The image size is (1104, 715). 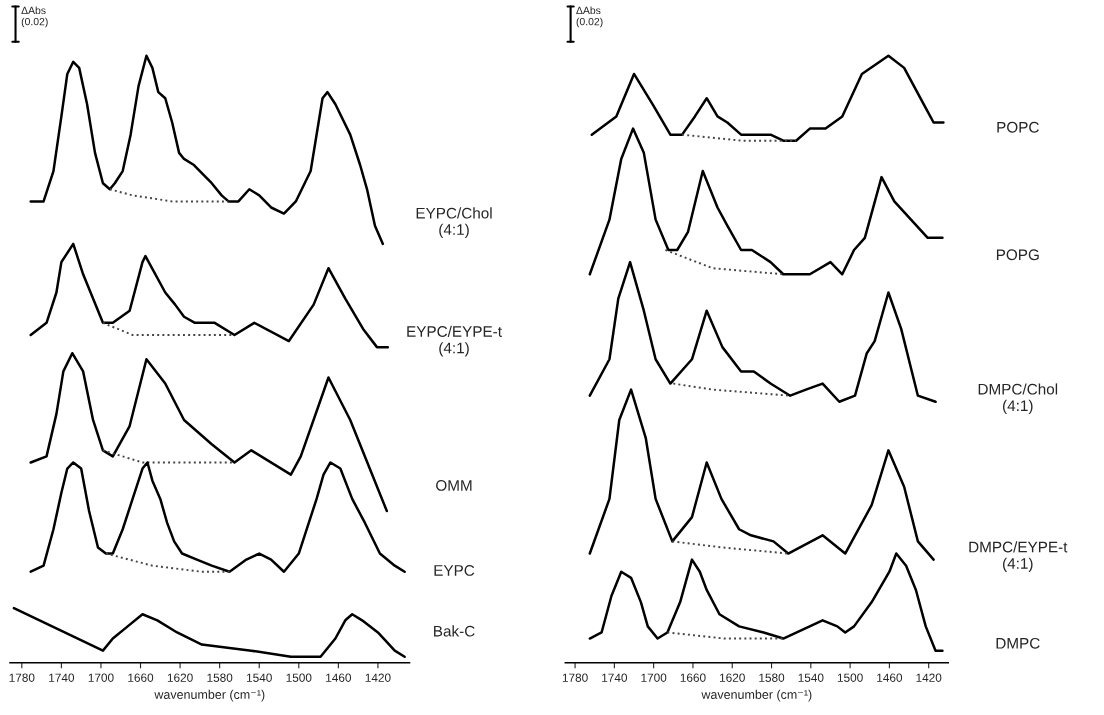 What do you see at coordinates (454, 341) in the screenshot?
I see `series-label: EYPC/EYPE-t (4:1)` at bounding box center [454, 341].